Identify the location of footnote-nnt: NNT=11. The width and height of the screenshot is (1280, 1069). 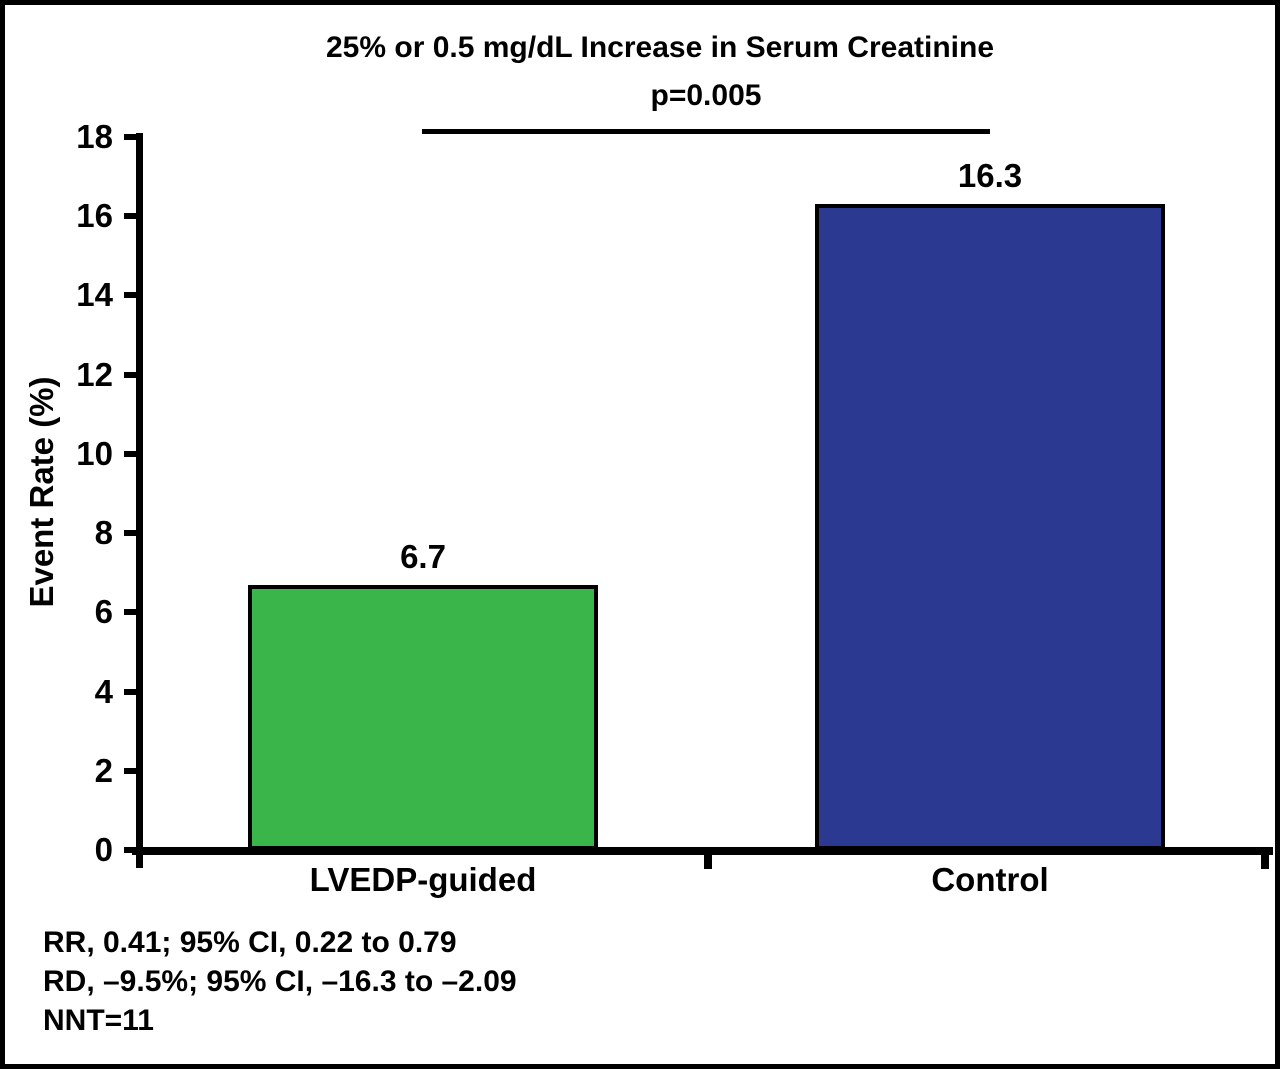
(98, 1020).